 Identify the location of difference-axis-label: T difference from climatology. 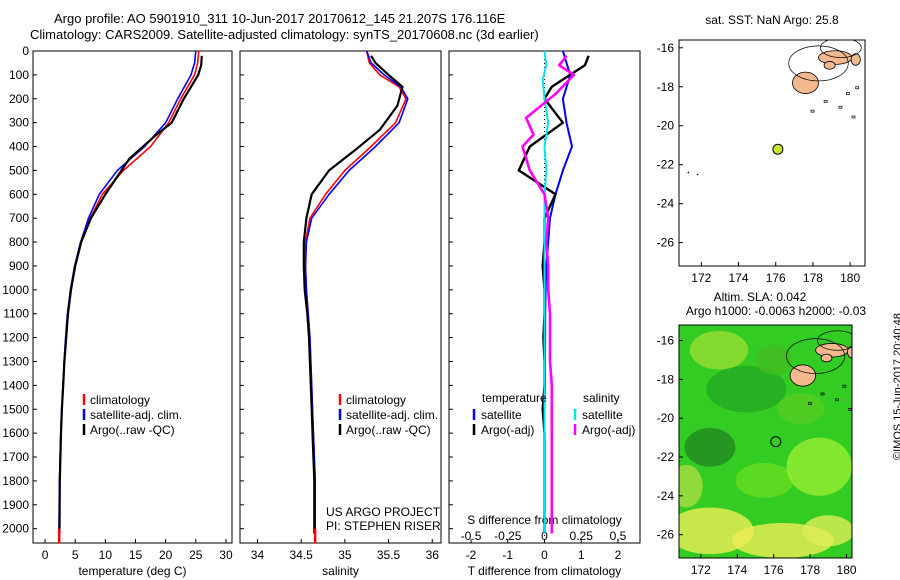
(545, 571).